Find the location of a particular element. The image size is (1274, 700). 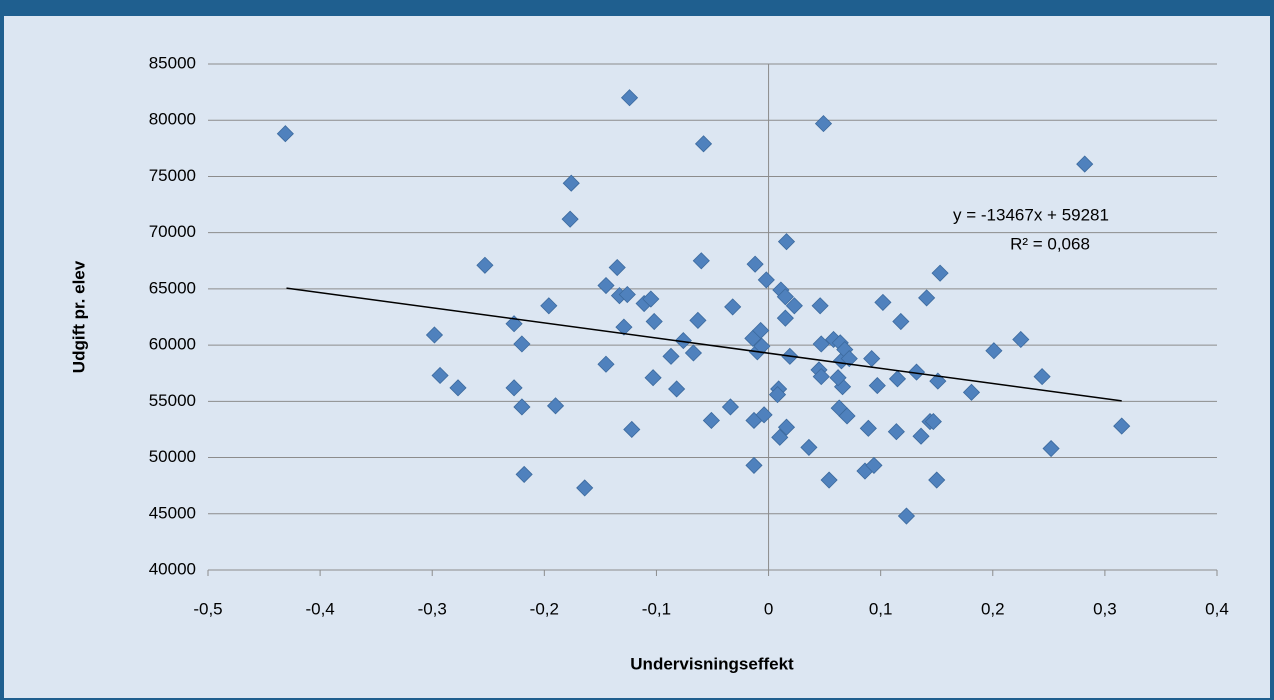

trendline is located at coordinates (704, 344).